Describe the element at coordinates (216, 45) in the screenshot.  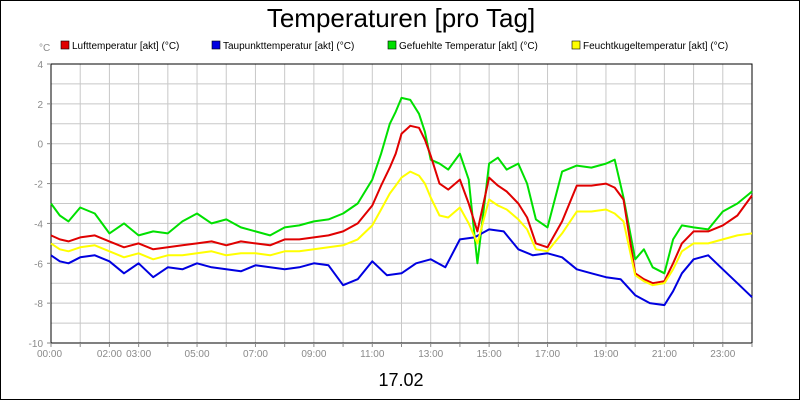
I see `legend-swatch-taupunkttemperatur` at that location.